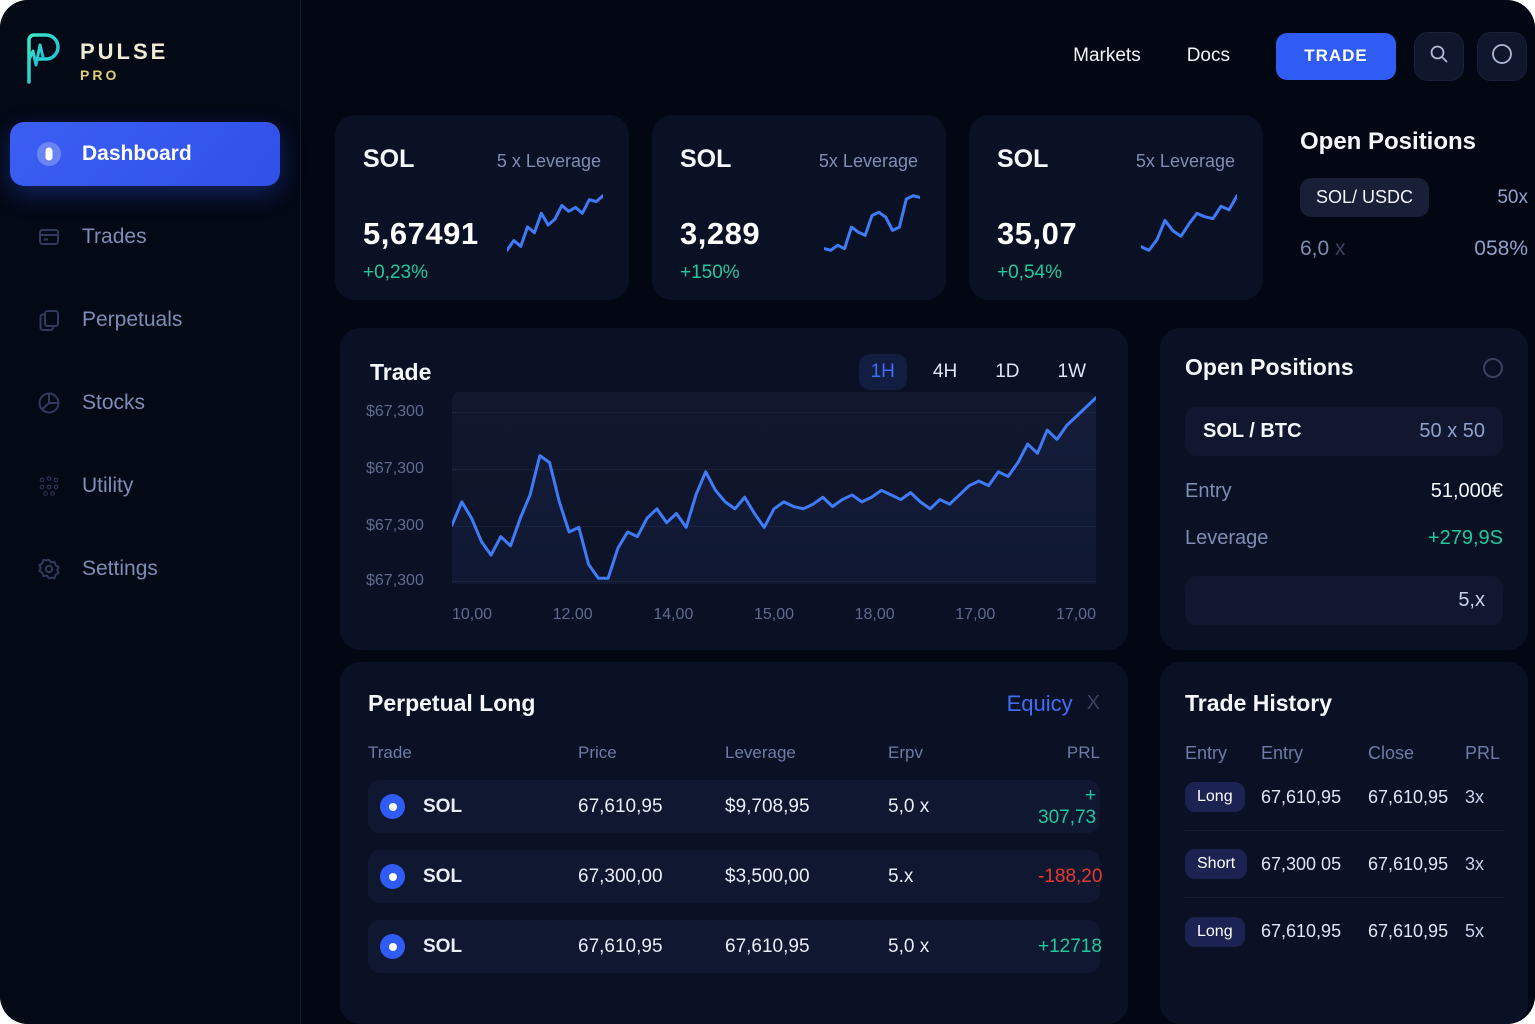 The image size is (1535, 1024). Describe the element at coordinates (1227, 538) in the screenshot. I see `leverage-label: Leverage` at that location.